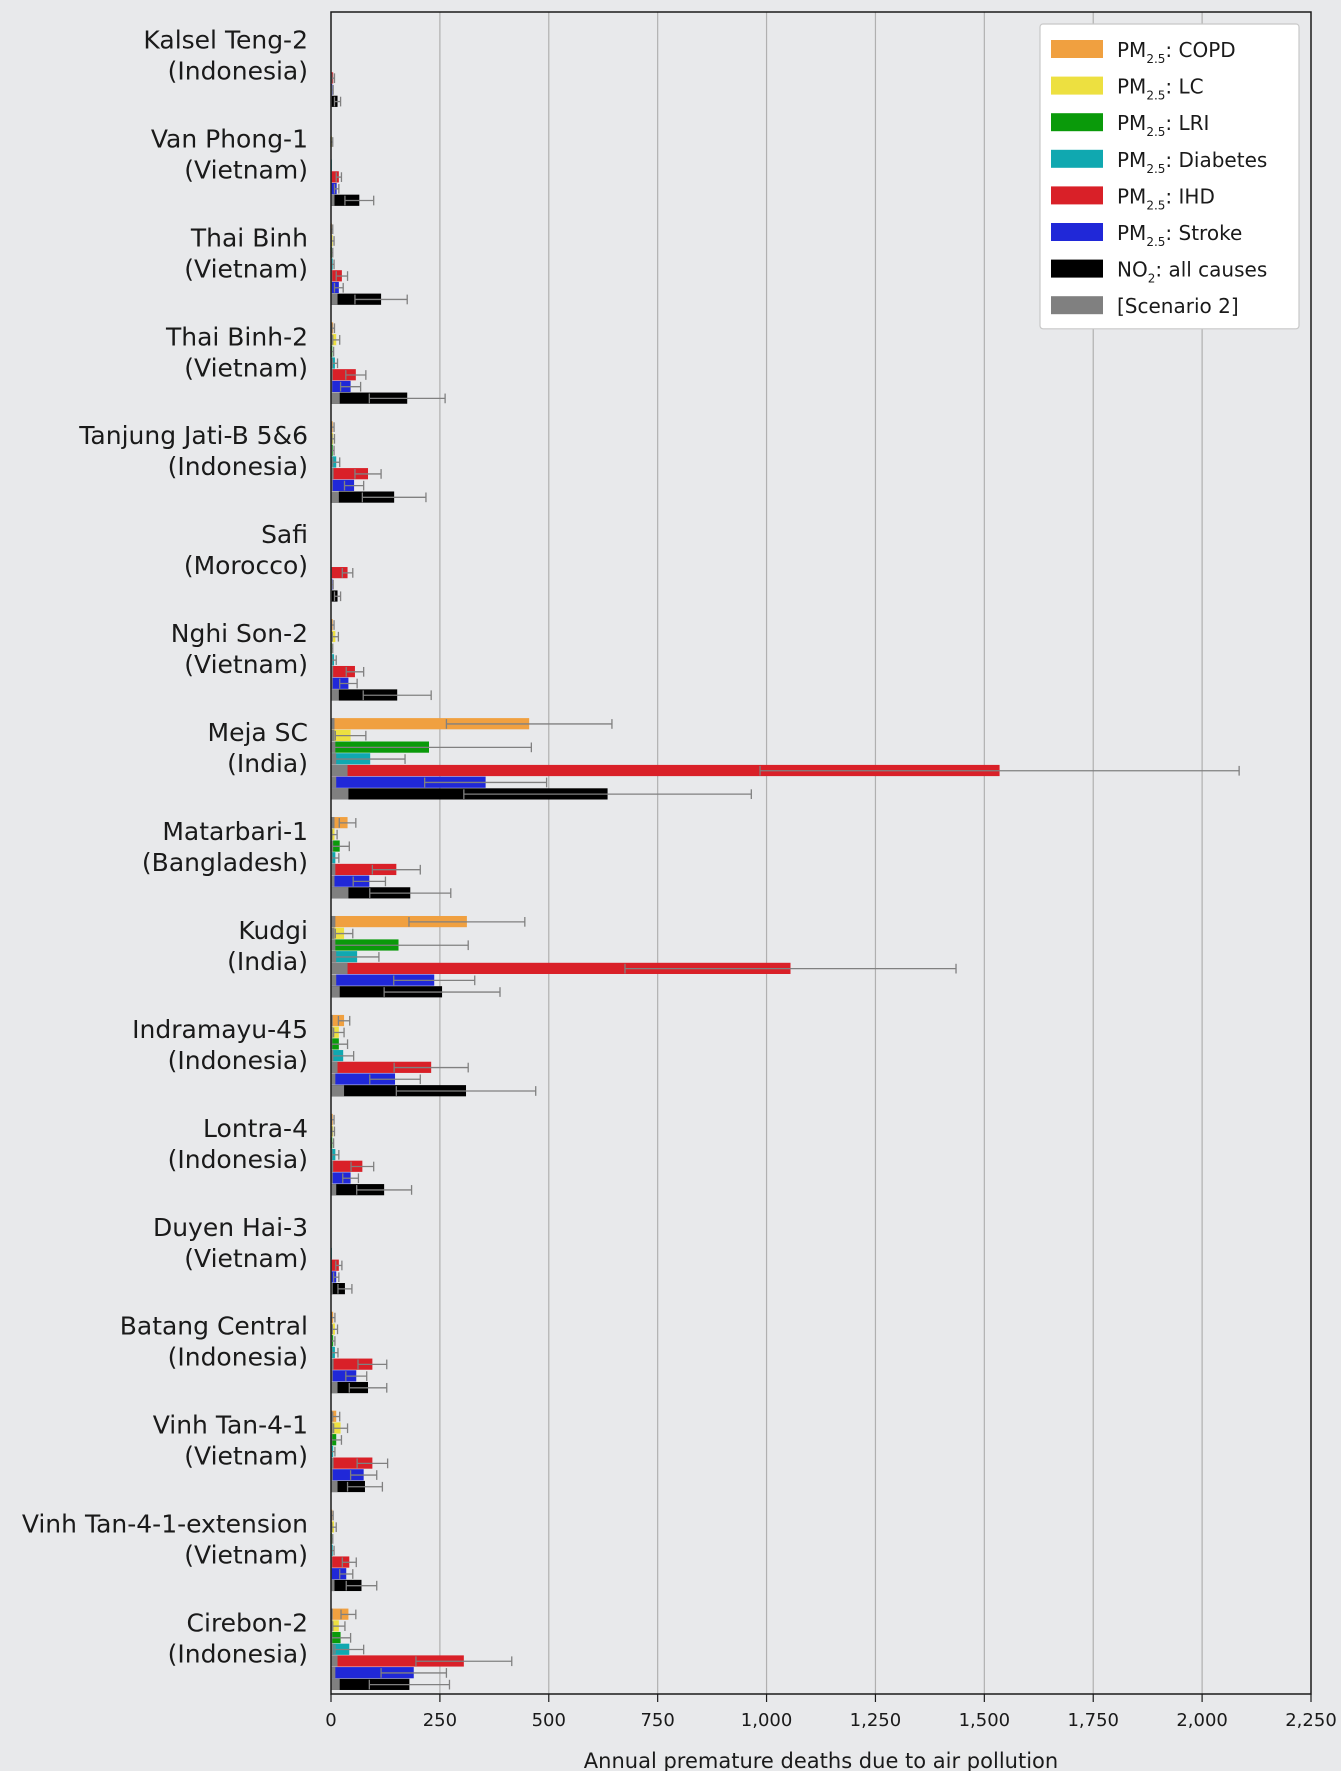 This screenshot has width=1341, height=1771. Describe the element at coordinates (258, 732) in the screenshot. I see `plant-name-label: Meja SC` at that location.